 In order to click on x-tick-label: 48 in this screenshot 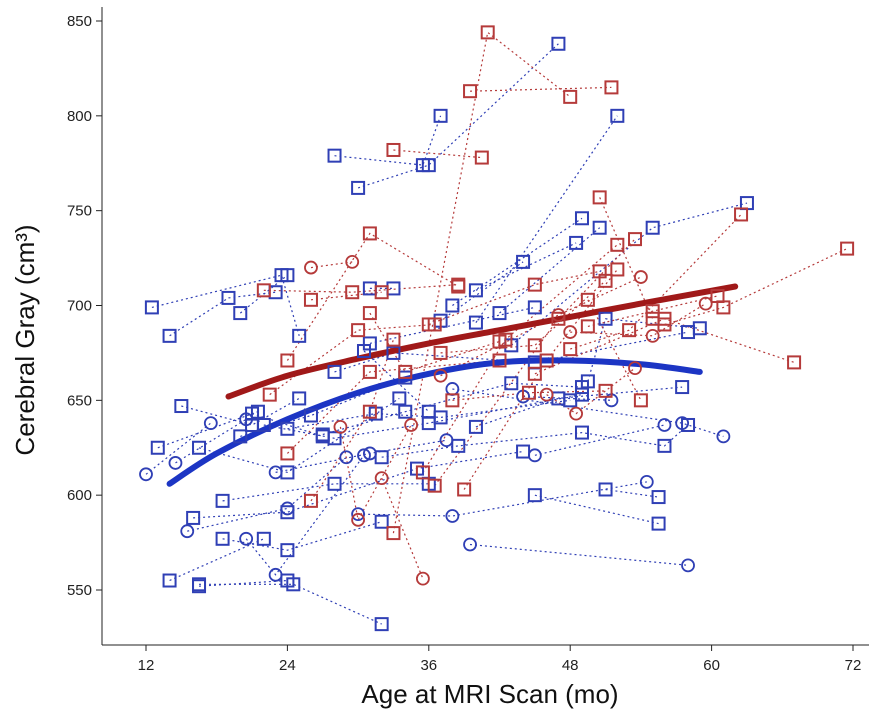, I will do `click(570, 665)`.